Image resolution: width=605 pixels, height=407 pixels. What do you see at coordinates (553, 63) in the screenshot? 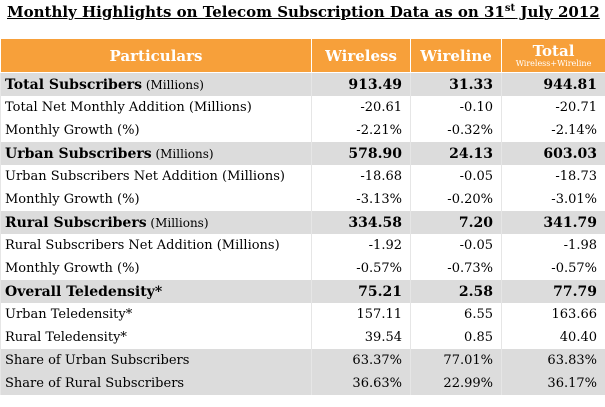
I see `header-total-sublabel: Wireless+Wireline` at bounding box center [553, 63].